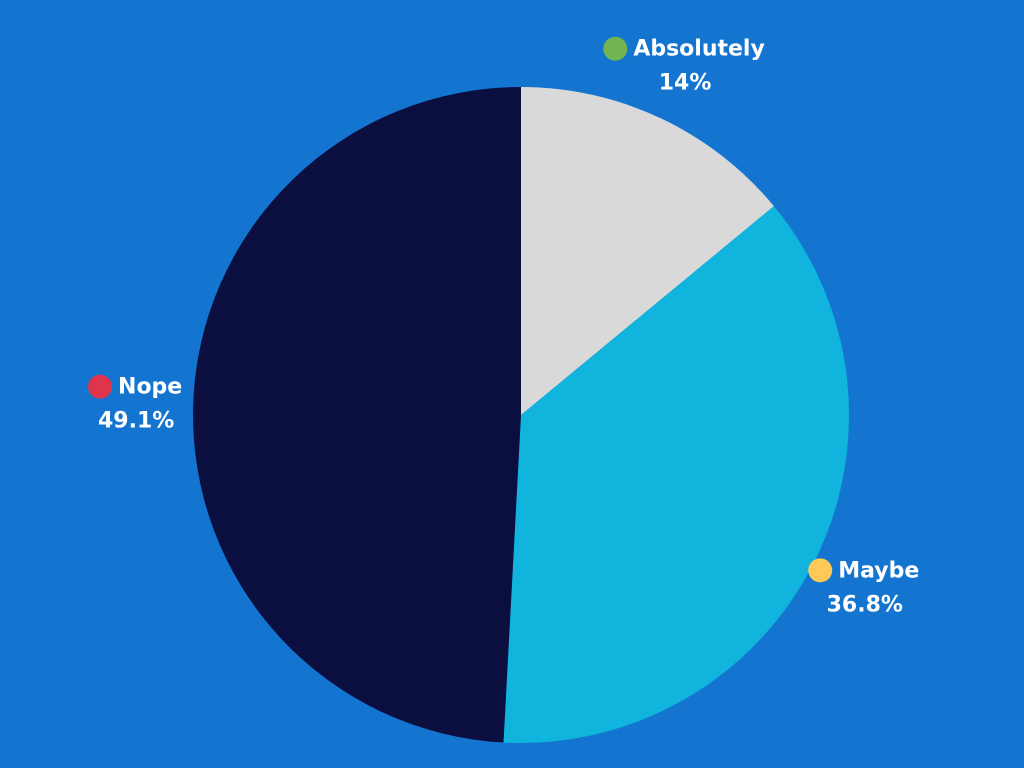 This screenshot has width=1024, height=768. Describe the element at coordinates (878, 570) in the screenshot. I see `legend-label: Maybe` at that location.